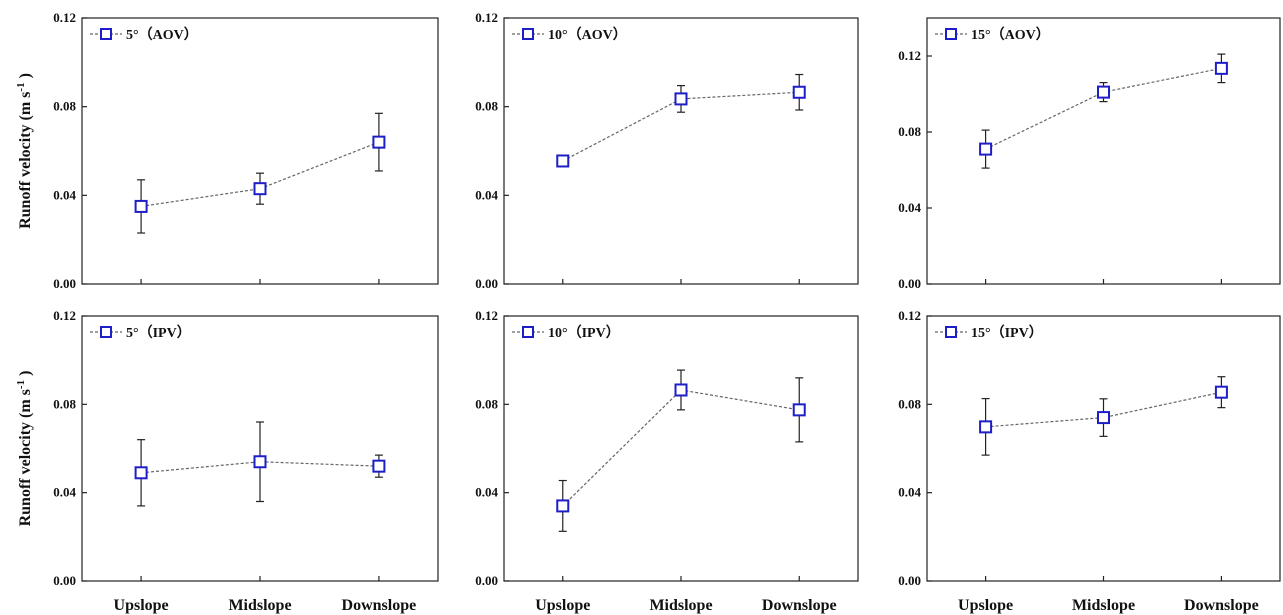 Image resolution: width=1283 pixels, height=615 pixels. I want to click on legend-label: 5°（IPV）, so click(158, 333).